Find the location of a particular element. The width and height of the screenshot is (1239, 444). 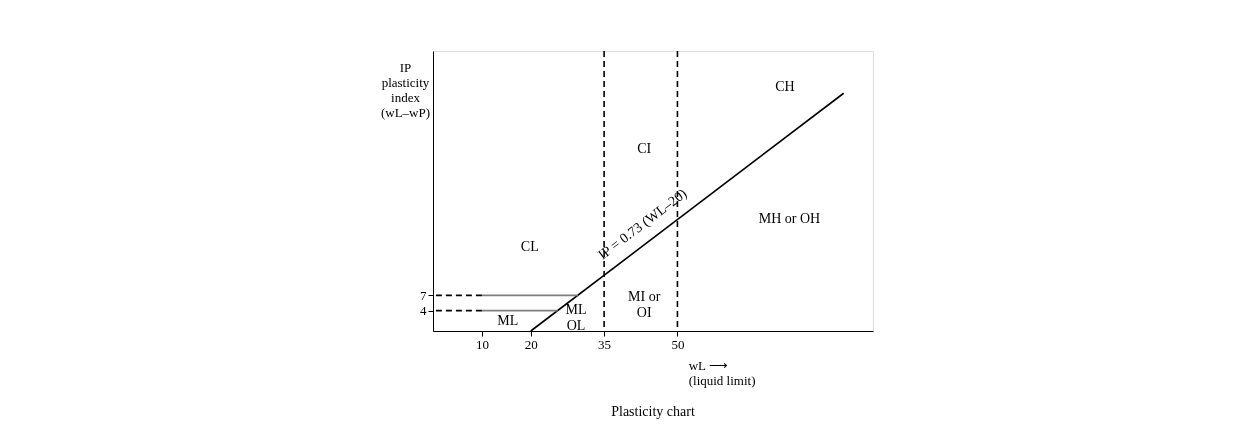

annotation: MI or OI is located at coordinates (644, 305).